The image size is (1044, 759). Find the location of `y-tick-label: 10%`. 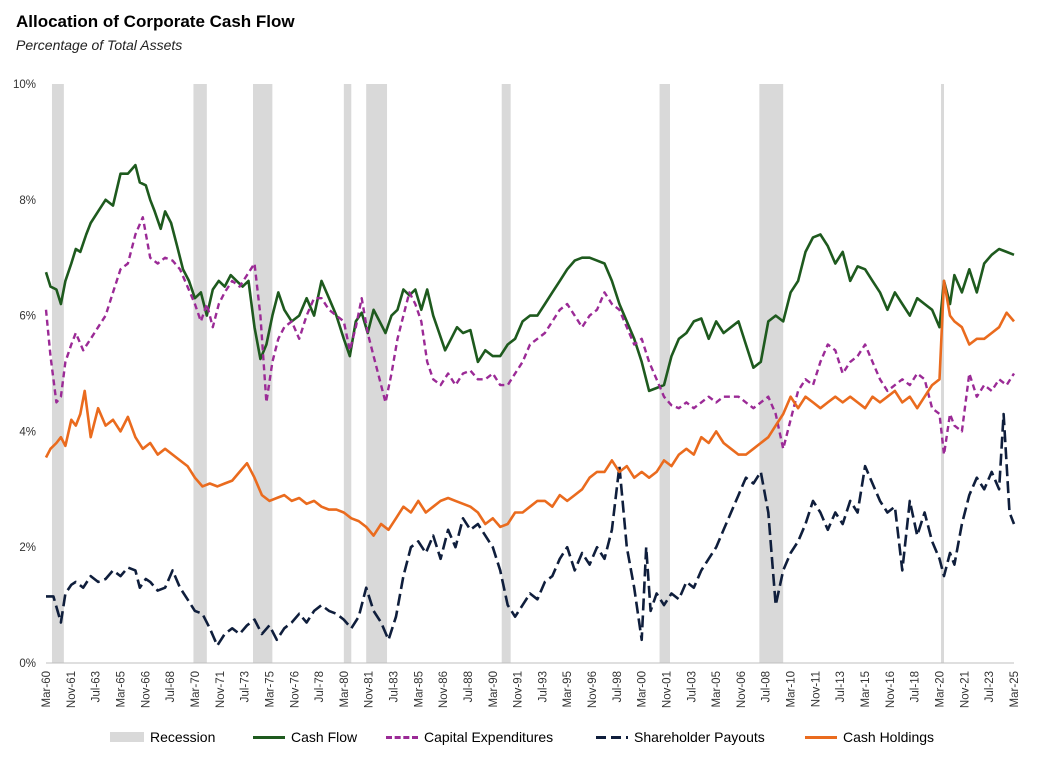

y-tick-label: 10% is located at coordinates (24, 85).